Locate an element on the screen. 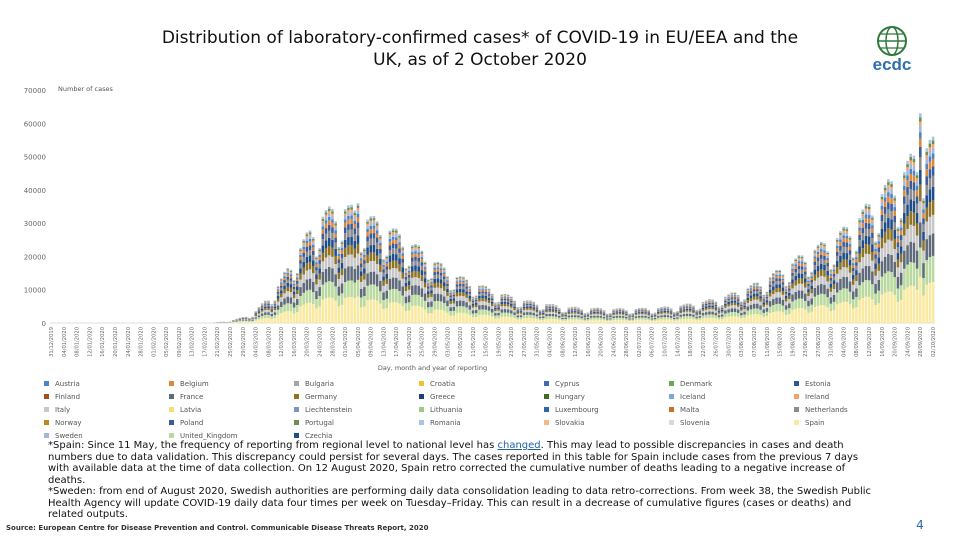 This screenshot has height=540, width=960. legend-label: Belgium is located at coordinates (194, 383).